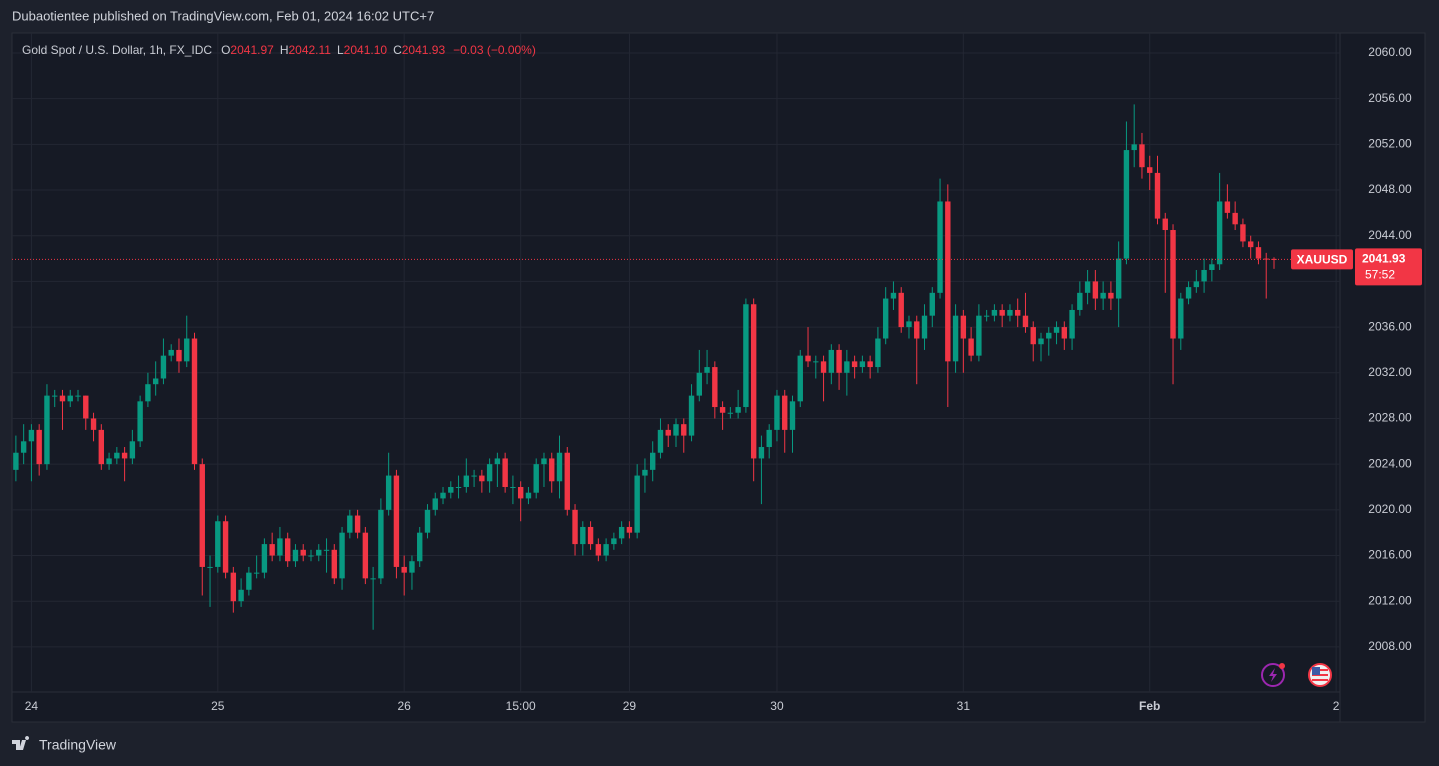 This screenshot has height=766, width=1439. Describe the element at coordinates (1390, 418) in the screenshot. I see `y-tick-label: 2028.00` at that location.